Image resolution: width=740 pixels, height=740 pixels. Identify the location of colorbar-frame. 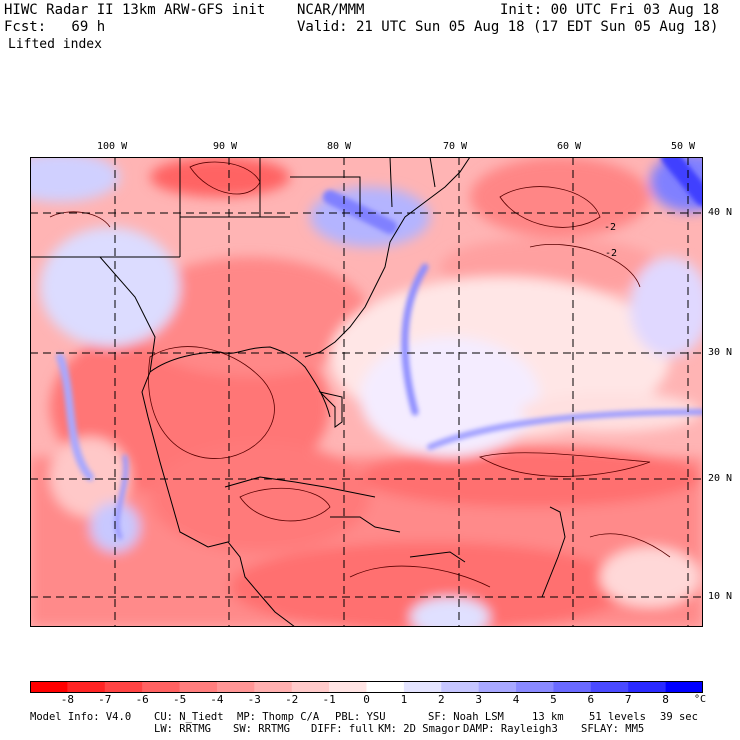
(366, 687).